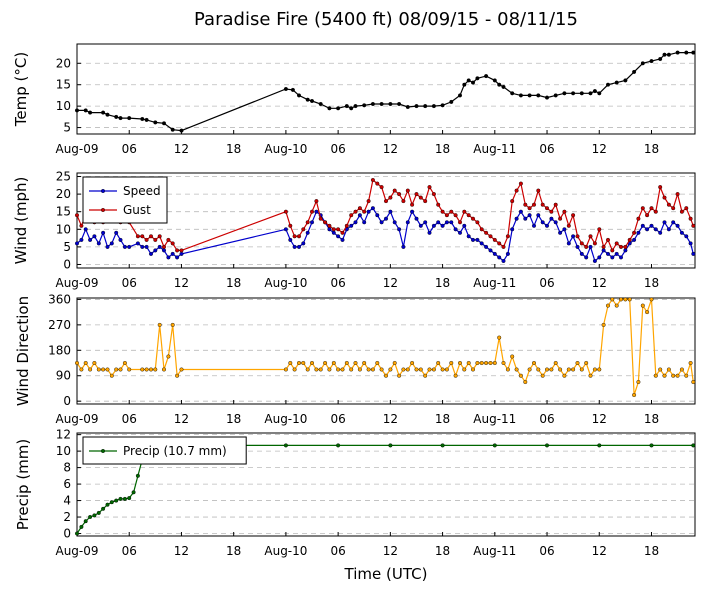  What do you see at coordinates (67, 128) in the screenshot?
I see `y-tick-label: 5` at bounding box center [67, 128].